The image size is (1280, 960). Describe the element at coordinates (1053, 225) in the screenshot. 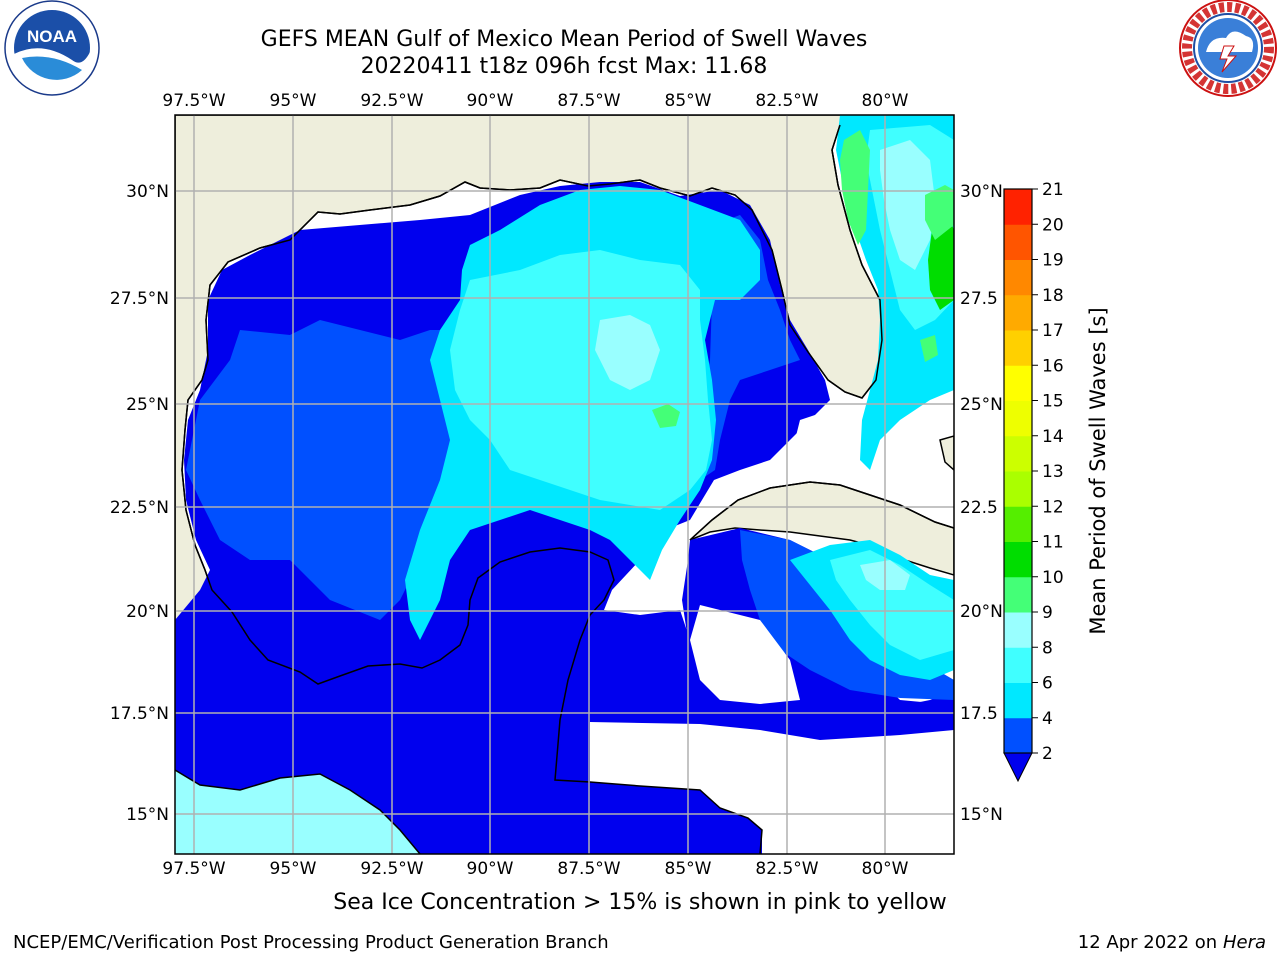

I see `colorbar-tick-label: 20` at that location.